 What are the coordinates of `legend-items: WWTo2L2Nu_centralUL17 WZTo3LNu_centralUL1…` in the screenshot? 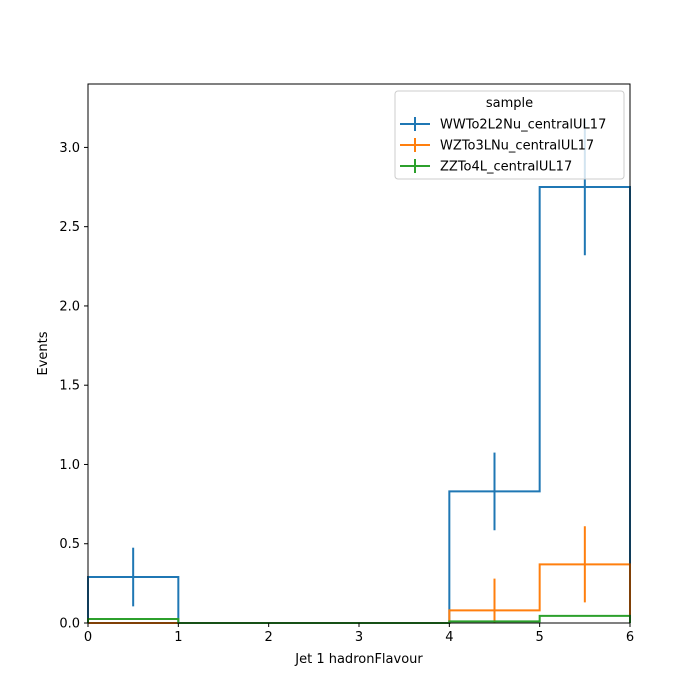 It's located at (503, 146).